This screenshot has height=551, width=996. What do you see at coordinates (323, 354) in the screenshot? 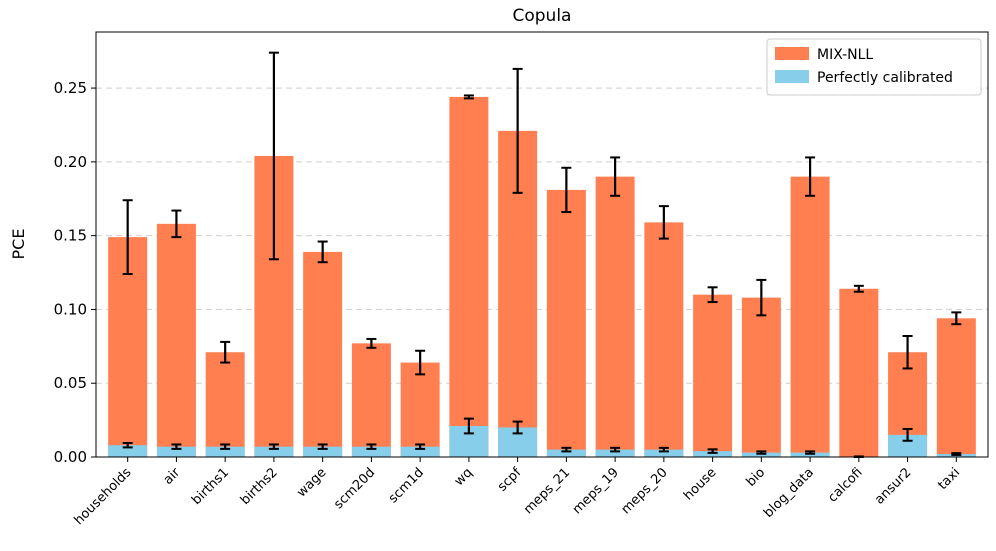
I see `bar-mix-nll-wage` at bounding box center [323, 354].